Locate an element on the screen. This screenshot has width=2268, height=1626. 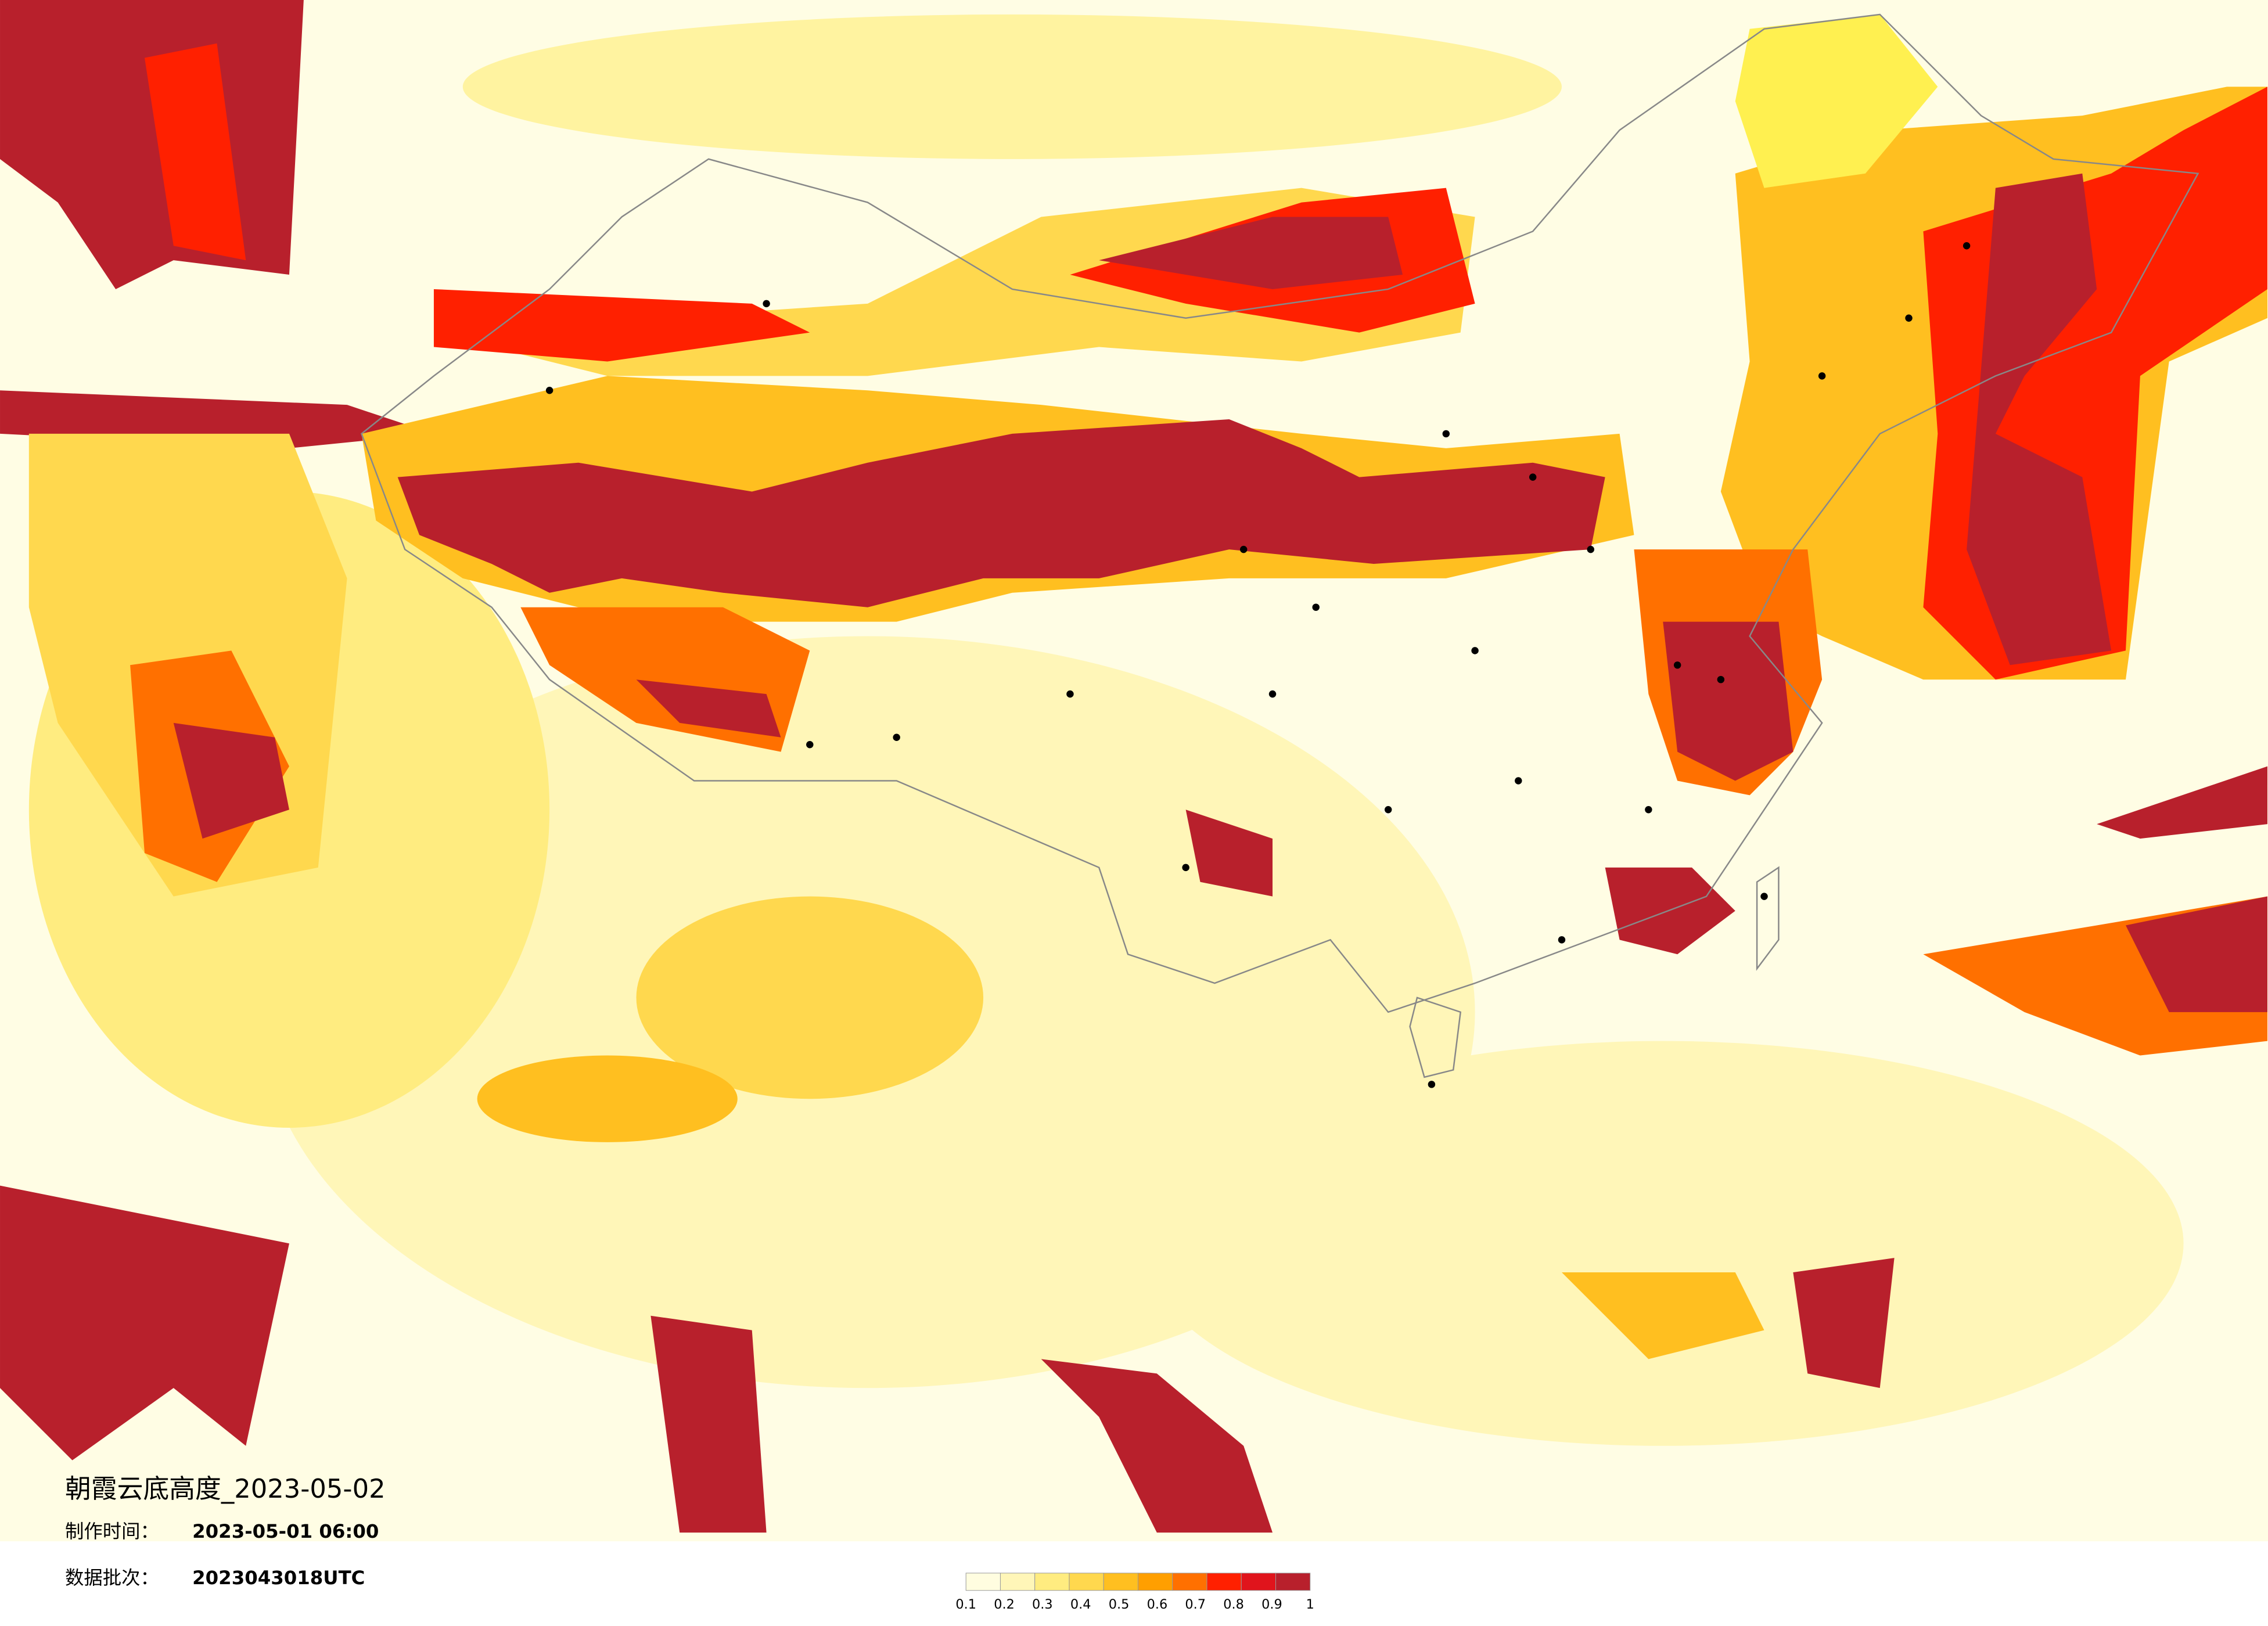
legend-tick-label: 0.4 is located at coordinates (1080, 1604).